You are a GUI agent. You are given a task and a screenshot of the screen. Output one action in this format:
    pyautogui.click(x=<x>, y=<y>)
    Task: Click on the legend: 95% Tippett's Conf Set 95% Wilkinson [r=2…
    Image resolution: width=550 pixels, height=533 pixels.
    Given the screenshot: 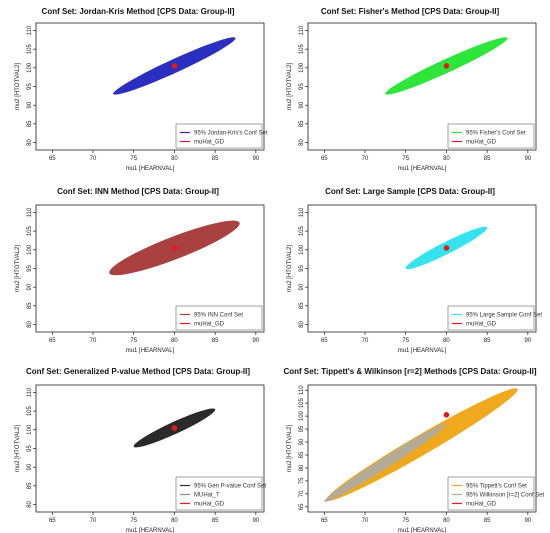 What is the action you would take?
    pyautogui.click(x=496, y=493)
    